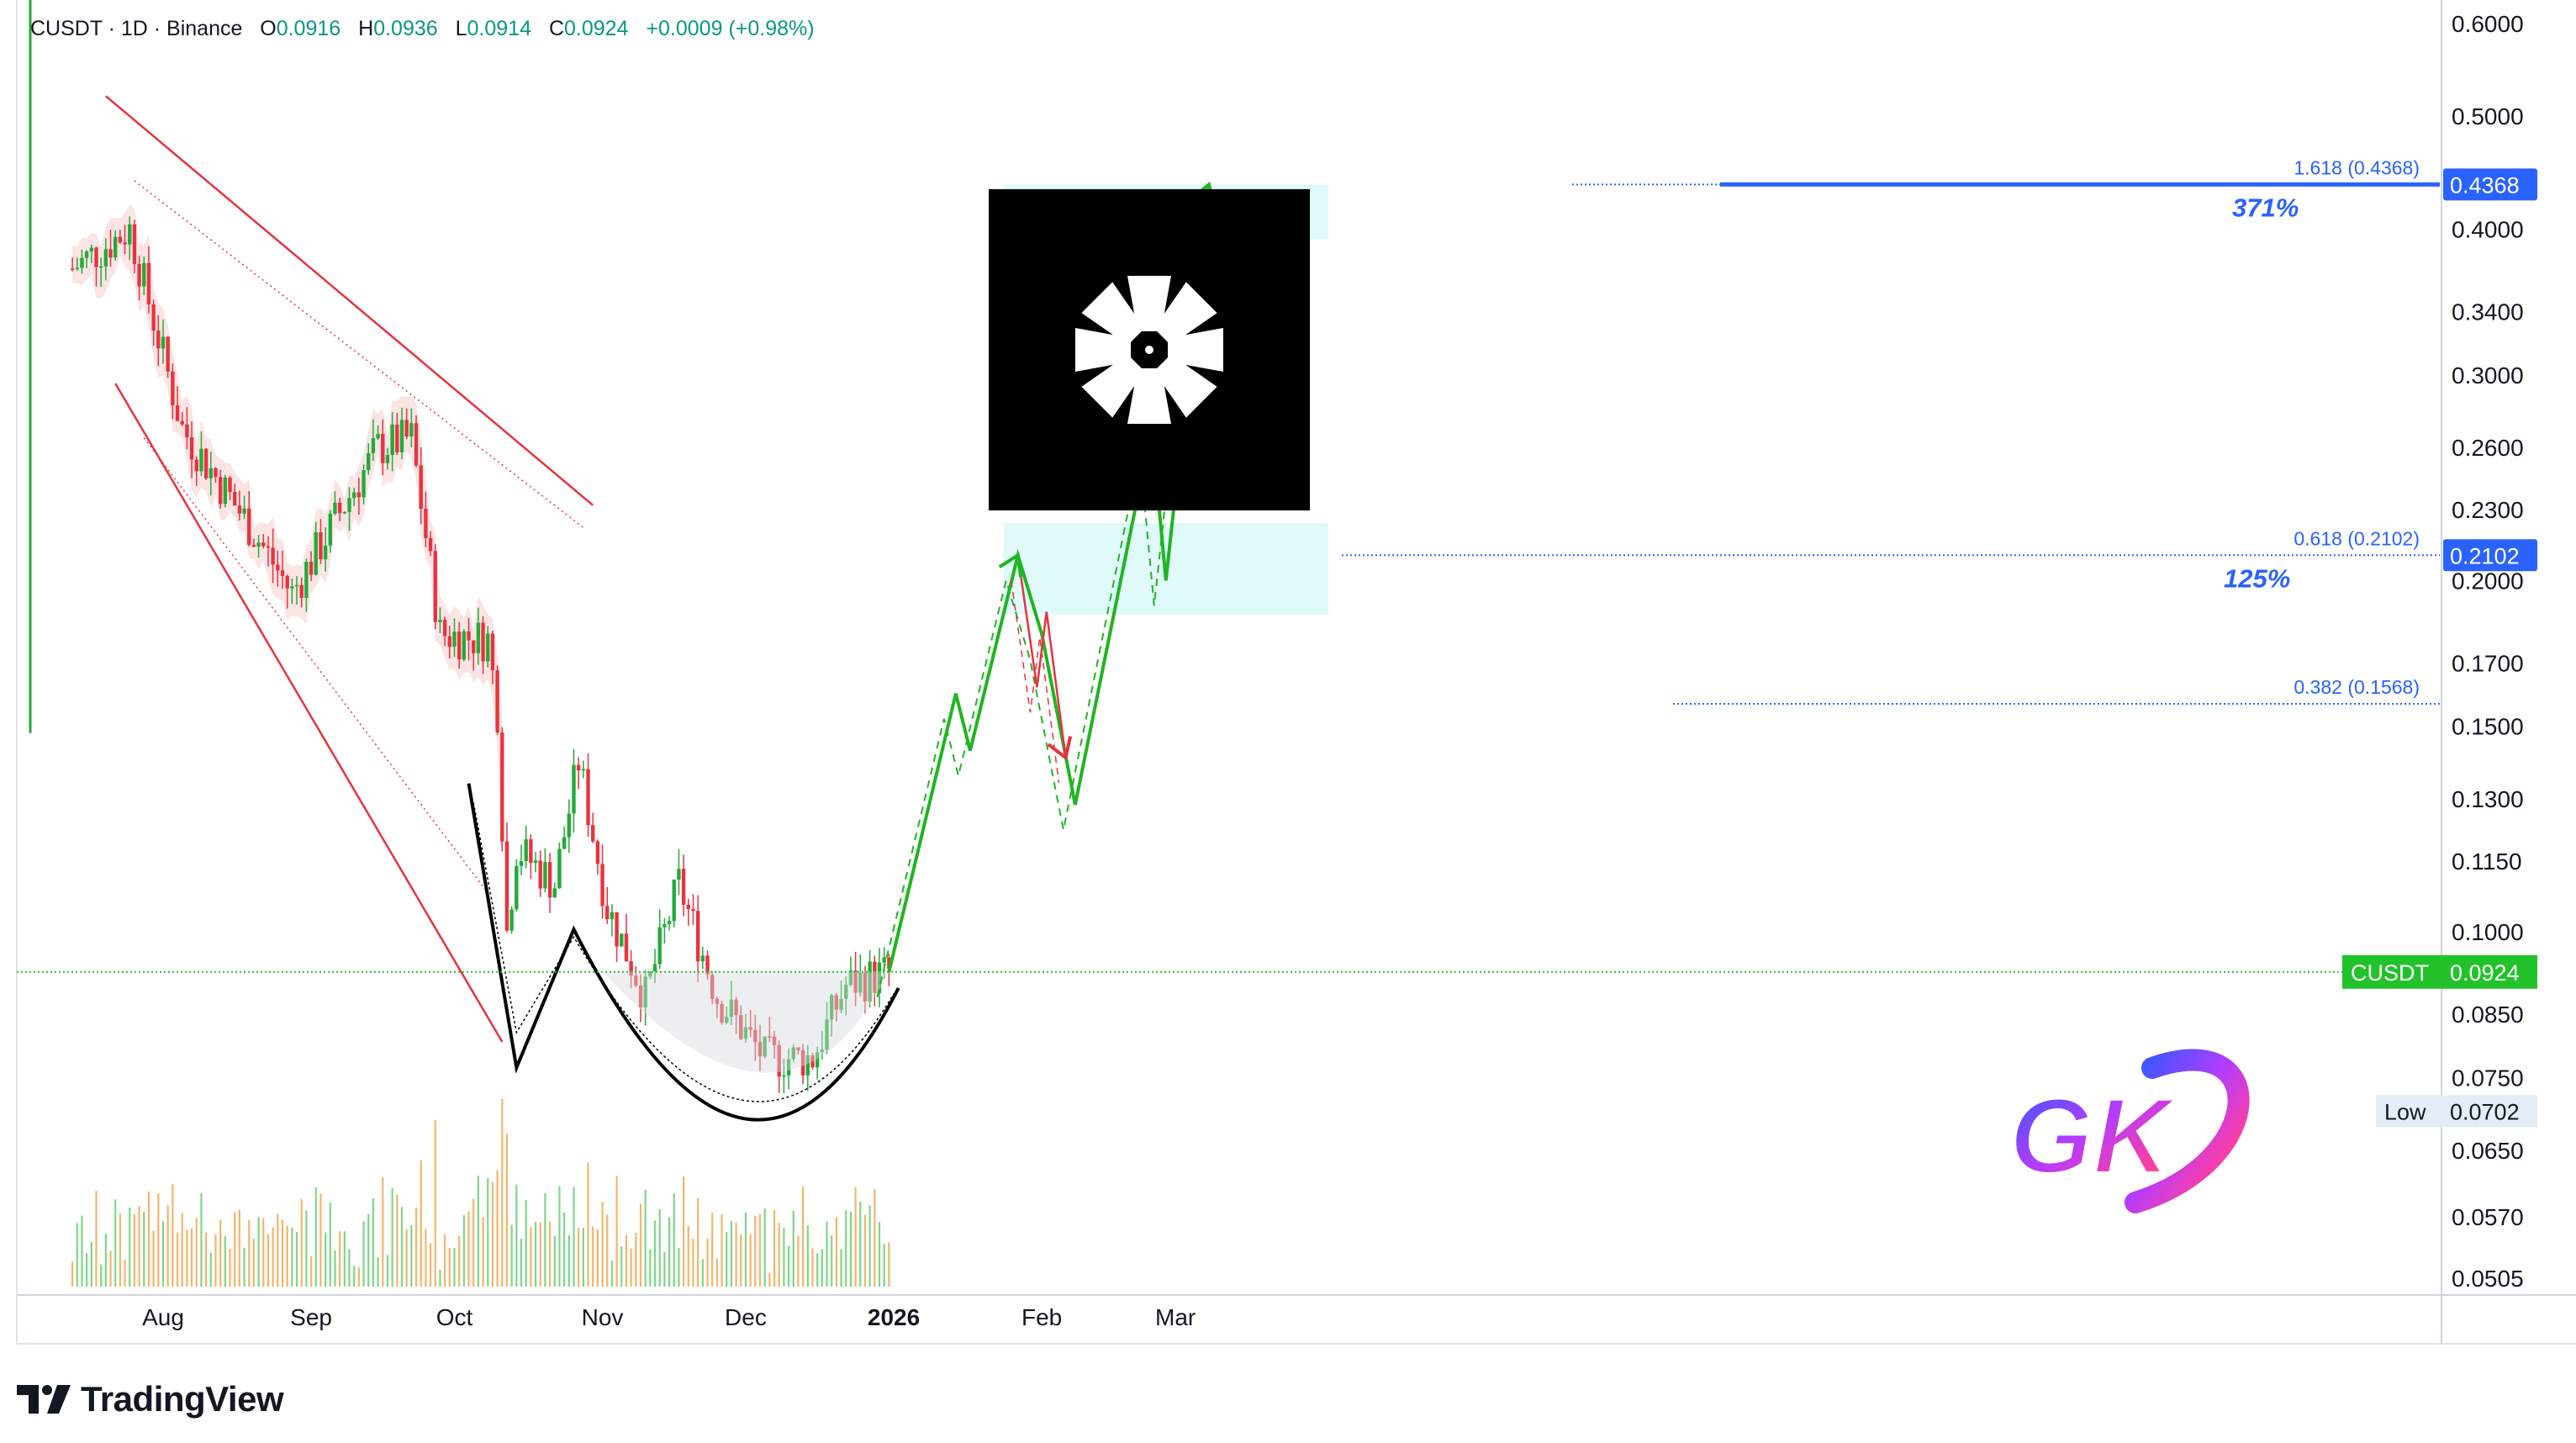 The width and height of the screenshot is (2576, 1443). I want to click on symbol-label: CUSDT · 1D · Binance, so click(137, 29).